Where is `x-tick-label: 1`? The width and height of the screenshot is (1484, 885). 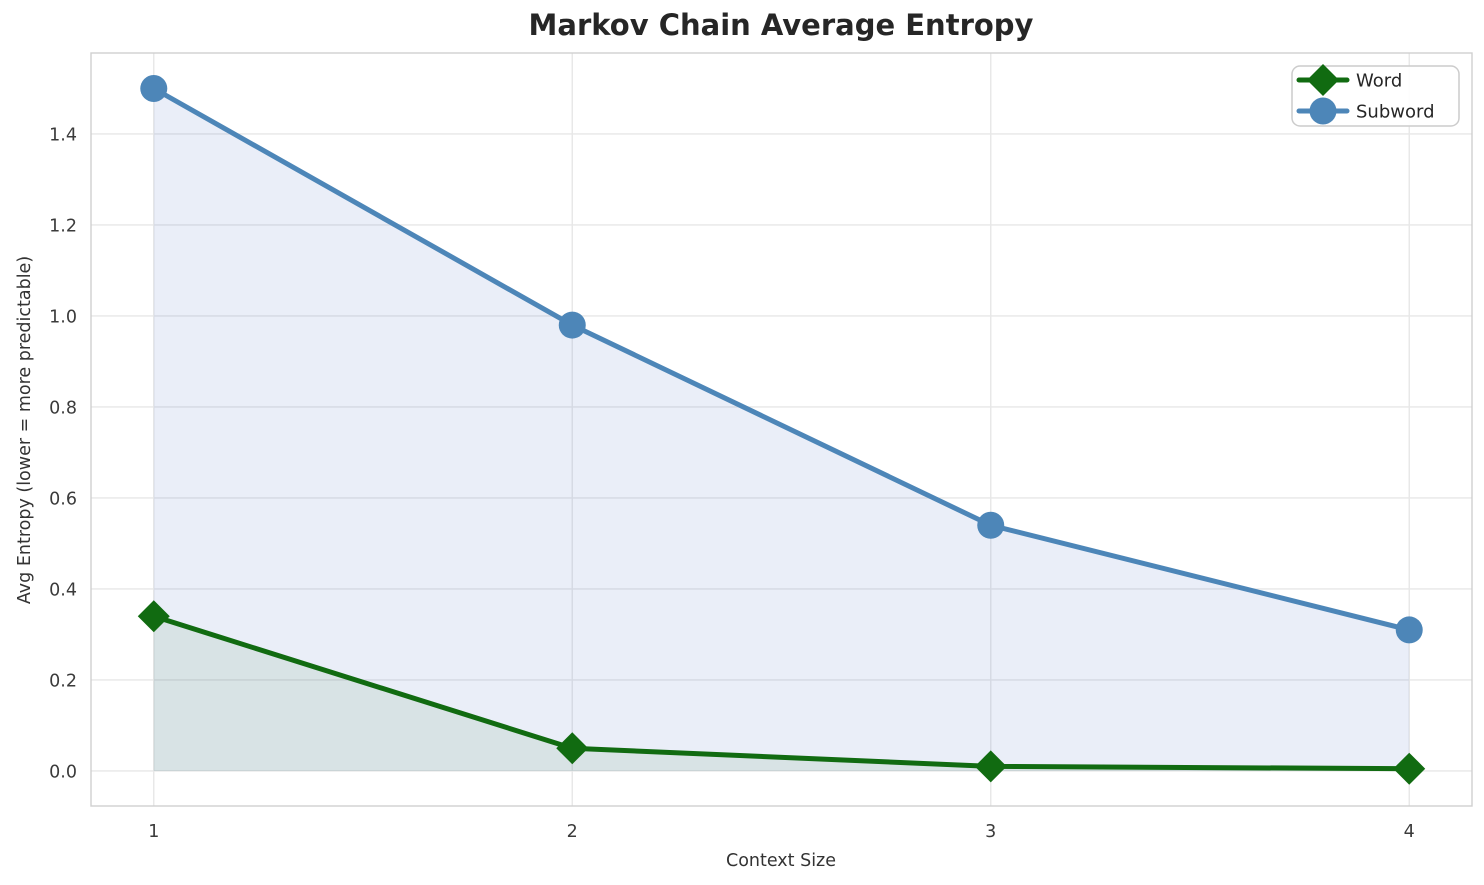
x-tick-label: 1 is located at coordinates (153, 832).